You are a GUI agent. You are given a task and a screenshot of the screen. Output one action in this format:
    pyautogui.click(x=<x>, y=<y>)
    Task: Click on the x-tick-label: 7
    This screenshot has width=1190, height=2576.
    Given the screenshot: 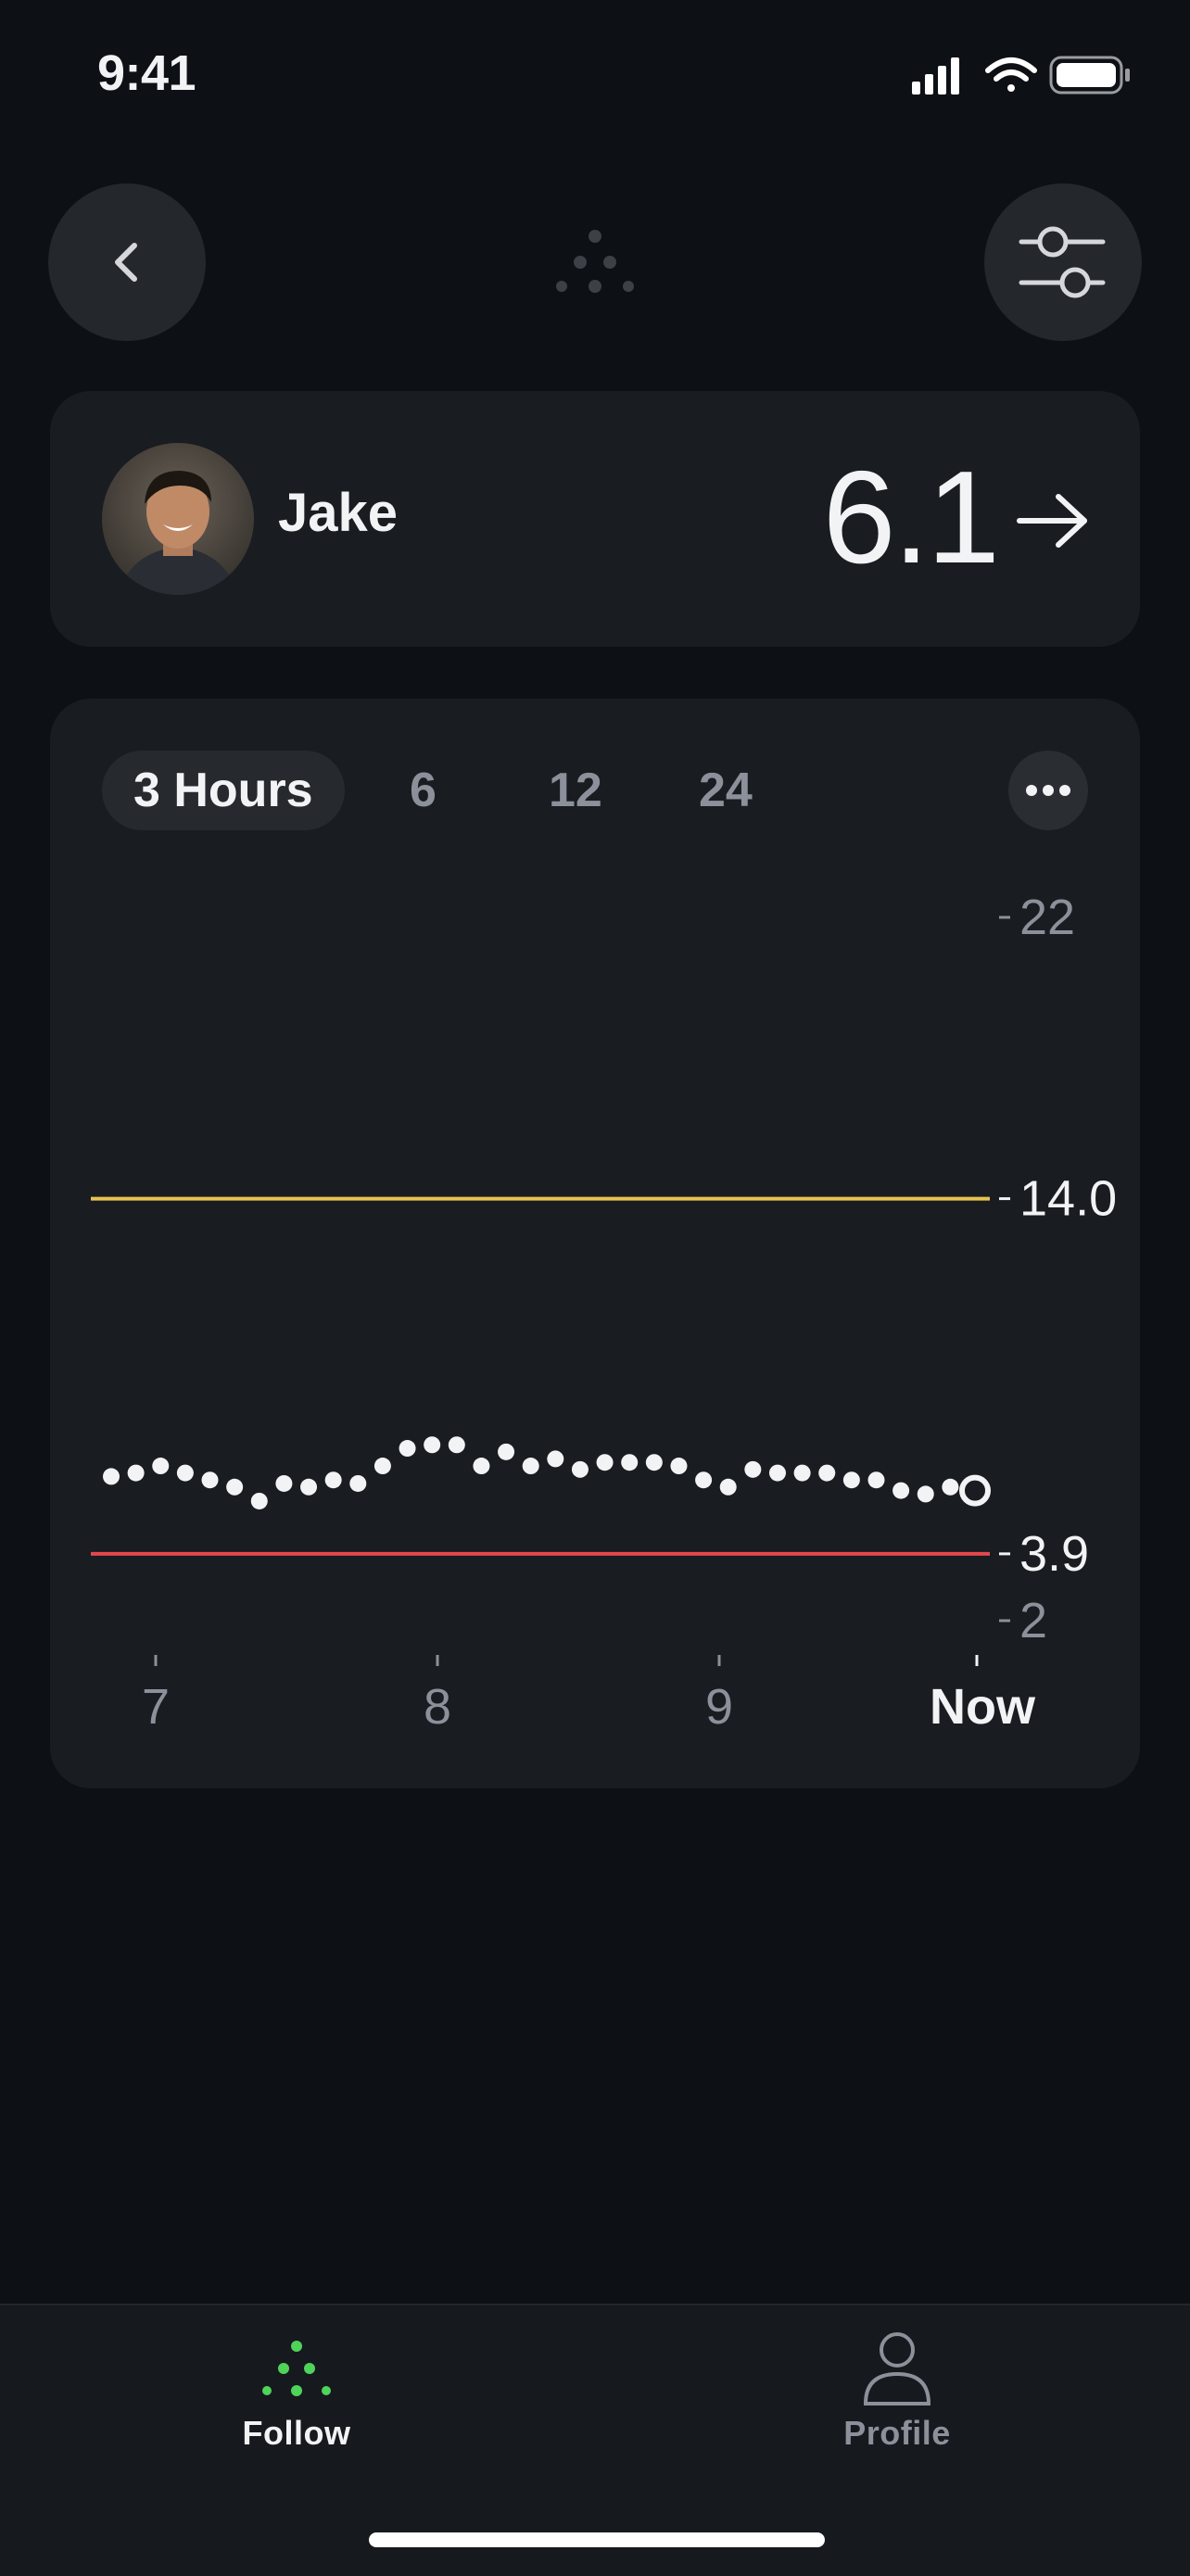 What is the action you would take?
    pyautogui.click(x=156, y=1707)
    